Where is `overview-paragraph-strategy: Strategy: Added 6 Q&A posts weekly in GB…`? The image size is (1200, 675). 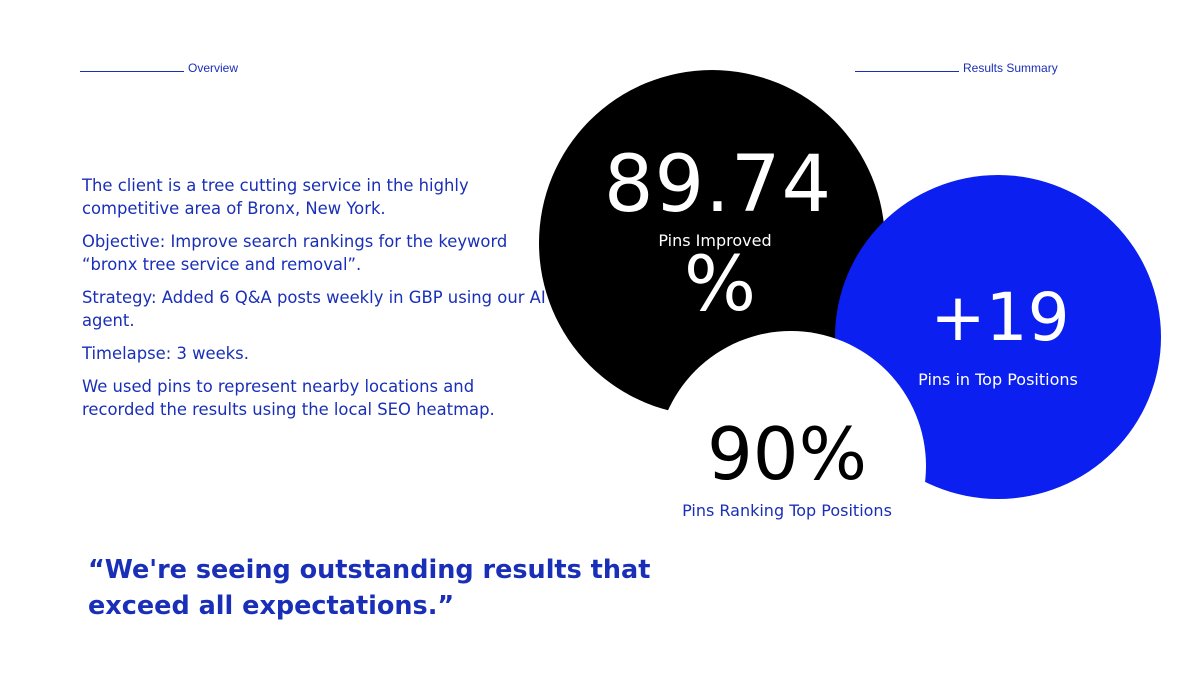 overview-paragraph-strategy: Strategy: Added 6 Q&A posts weekly in GB… is located at coordinates (314, 309).